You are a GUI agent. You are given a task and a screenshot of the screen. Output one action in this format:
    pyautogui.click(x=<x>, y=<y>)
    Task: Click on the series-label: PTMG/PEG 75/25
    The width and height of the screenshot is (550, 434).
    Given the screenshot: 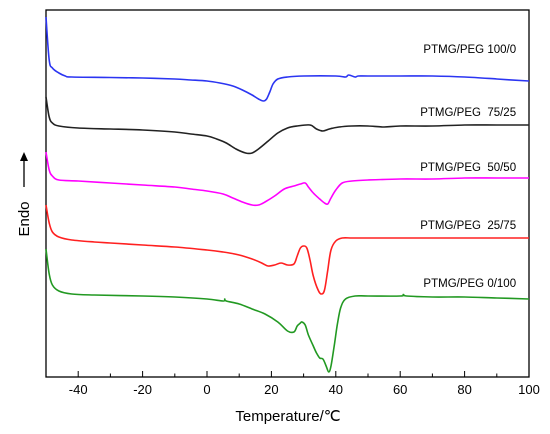 What is the action you would take?
    pyautogui.click(x=468, y=113)
    